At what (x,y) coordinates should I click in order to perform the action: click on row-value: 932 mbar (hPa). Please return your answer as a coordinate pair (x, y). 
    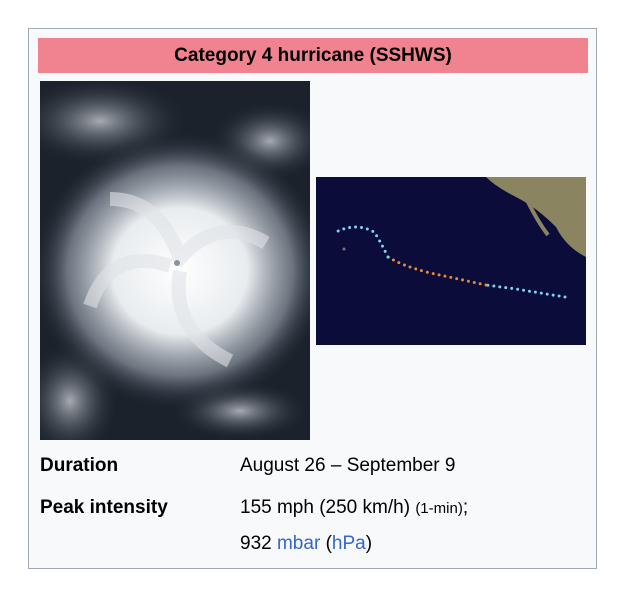
    Looking at the image, I should click on (306, 544).